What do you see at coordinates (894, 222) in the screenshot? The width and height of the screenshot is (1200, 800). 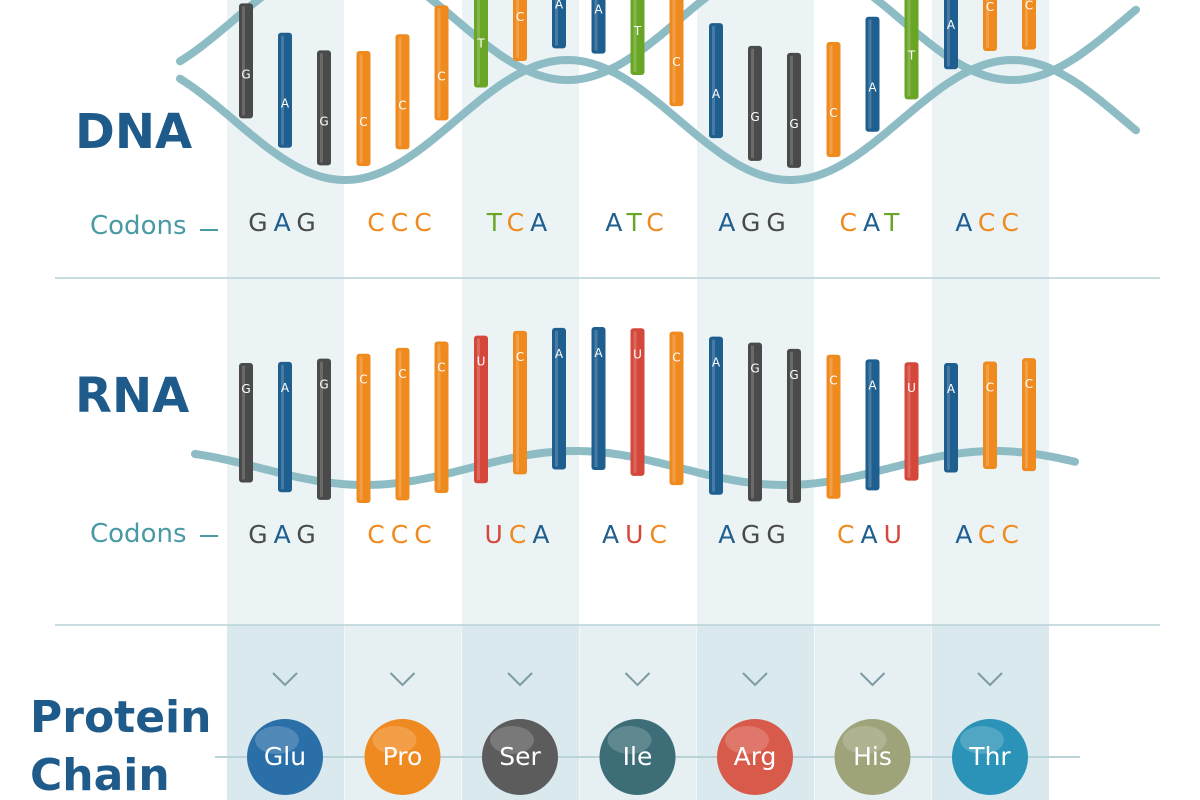 I see `codon-letter: T` at bounding box center [894, 222].